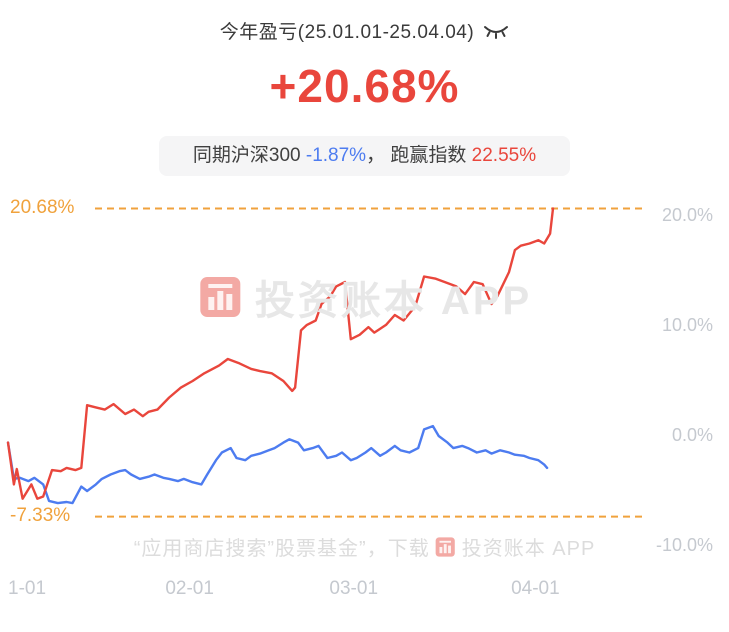  I want to click on header: 今年盈亏(25.01.01-25.04.04), so click(364, 22).